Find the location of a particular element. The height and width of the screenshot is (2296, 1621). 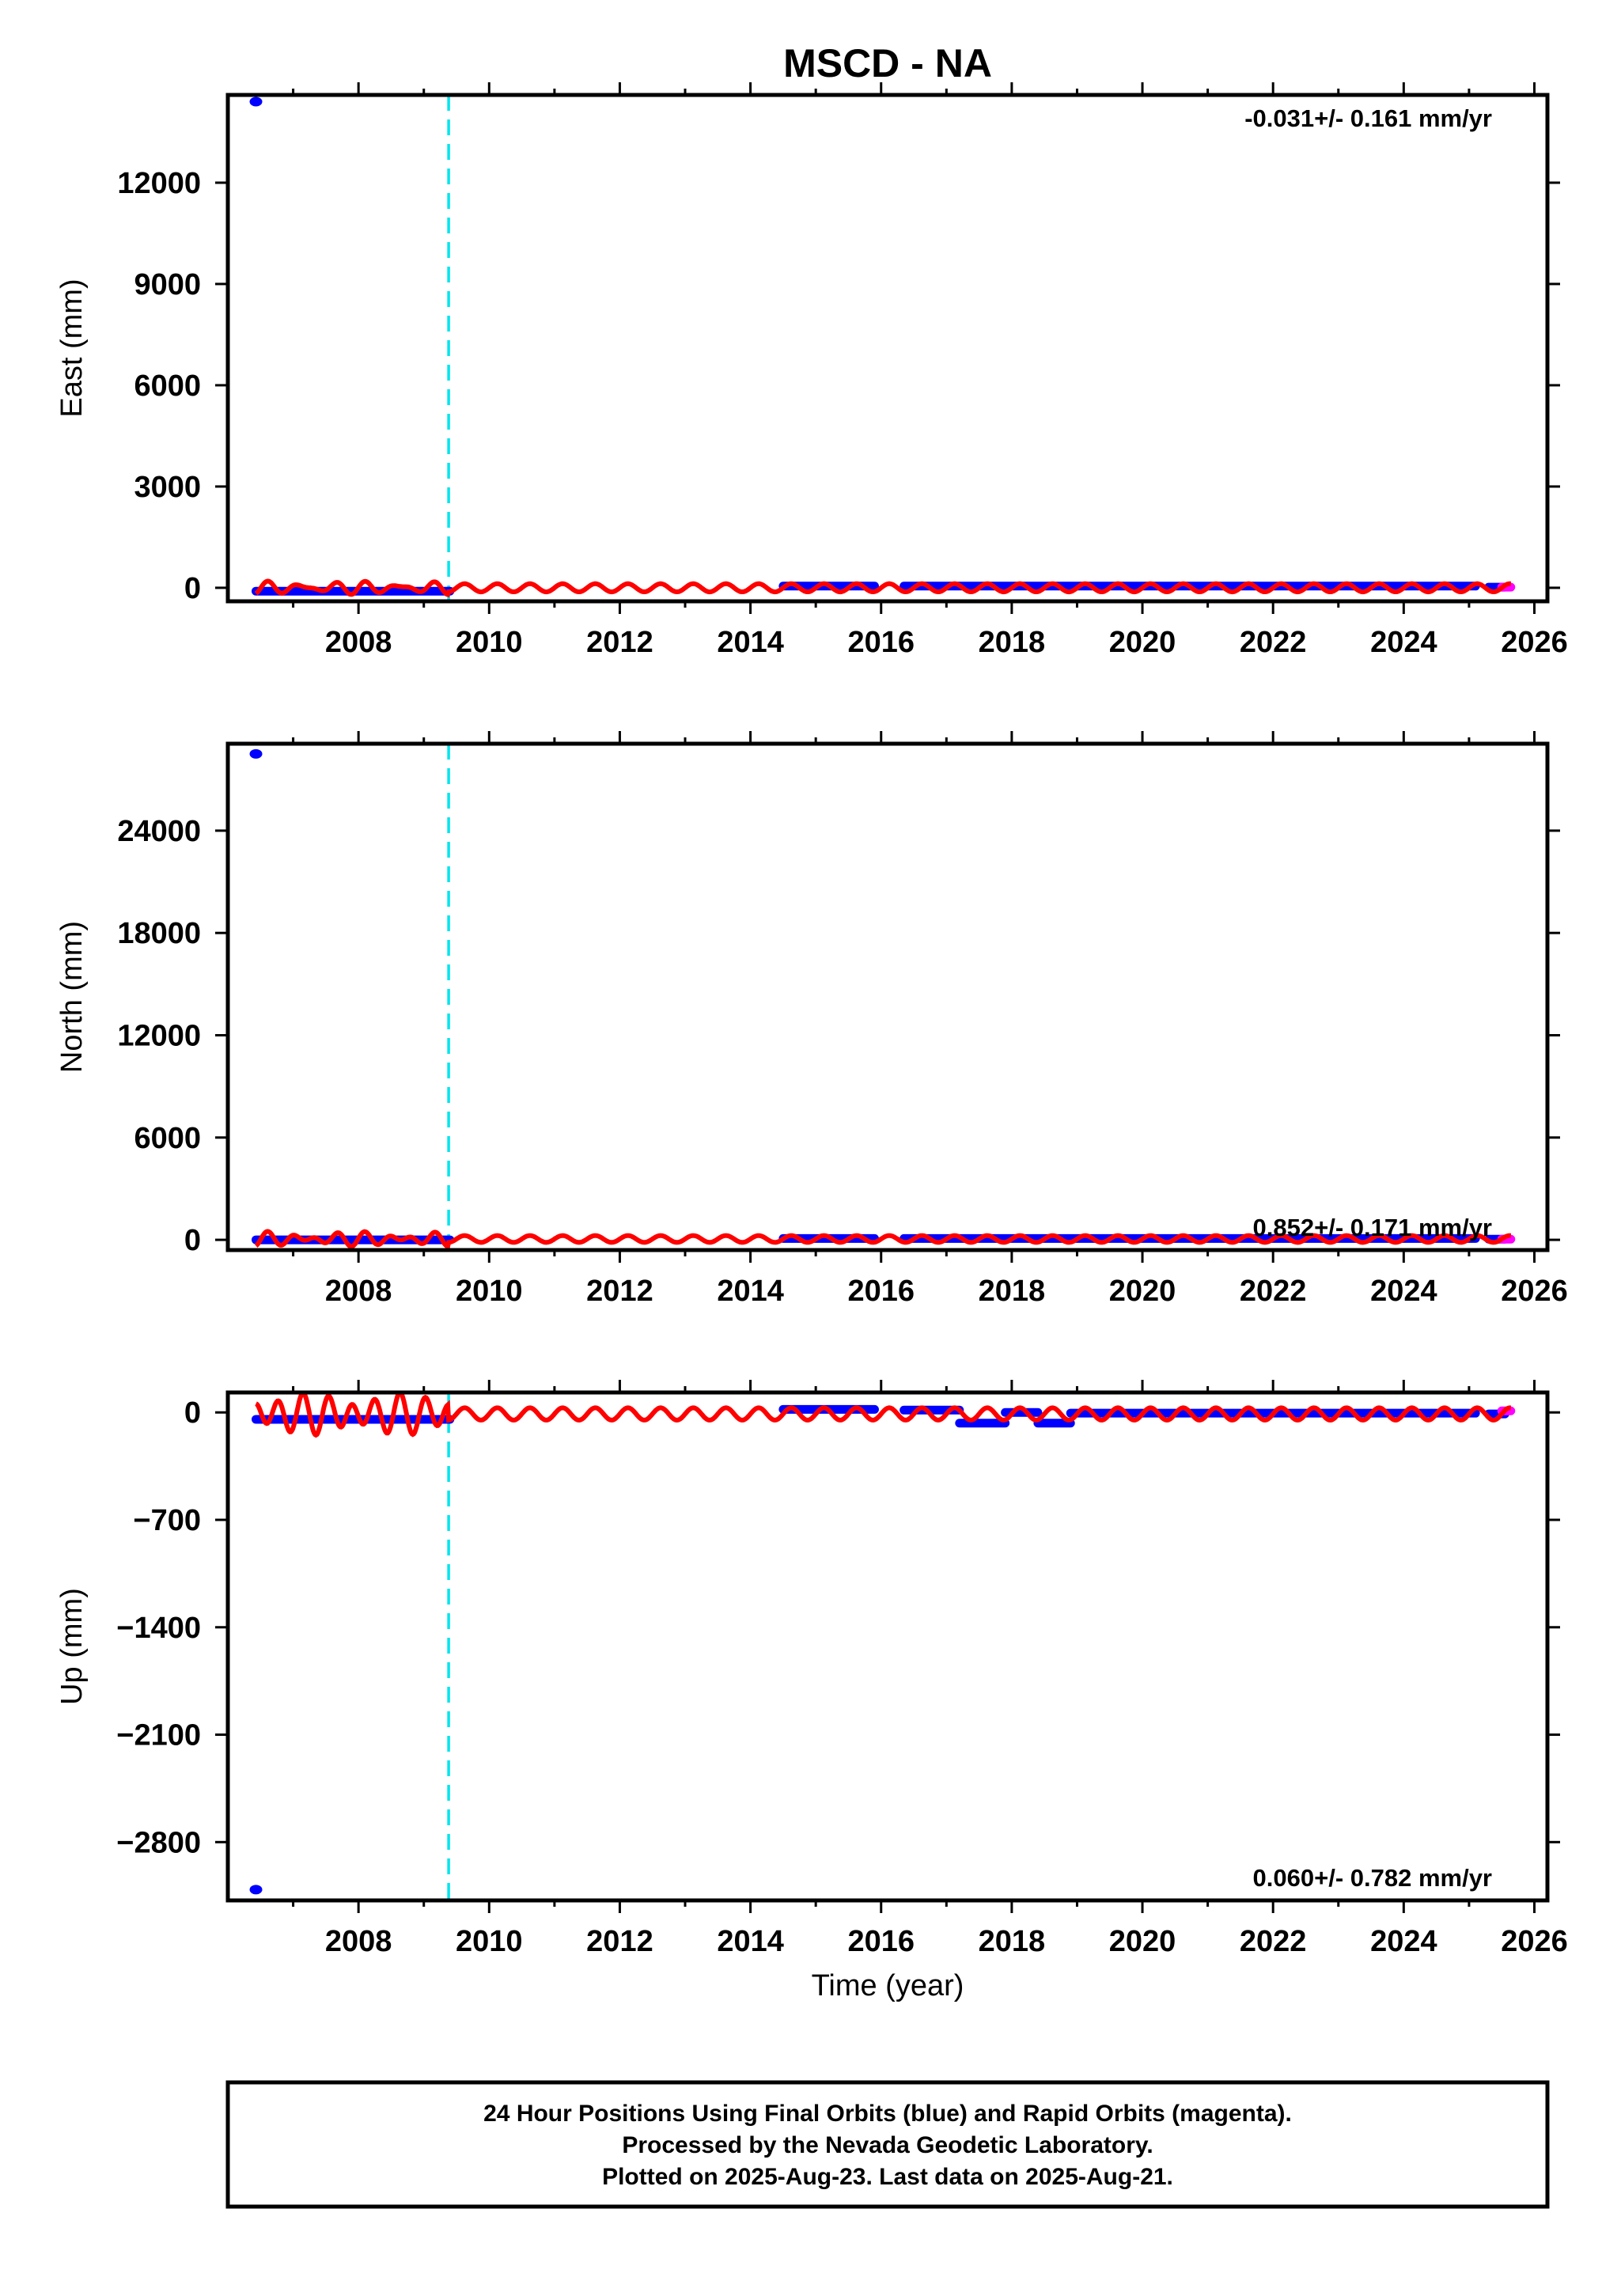

up-rate-label: 0.060+/- 0.782 mm/yr is located at coordinates (1372, 1878).